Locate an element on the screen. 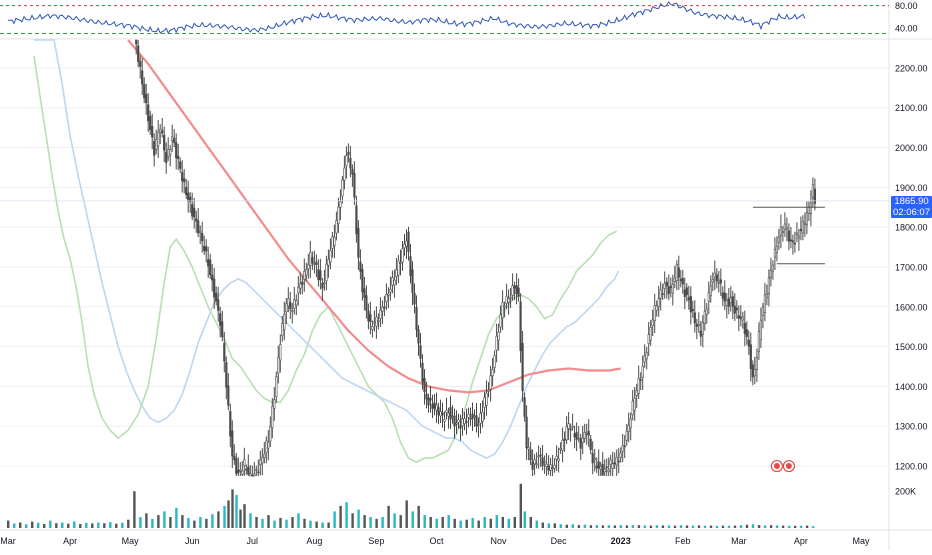  earnings-flag-dot is located at coordinates (788, 466).